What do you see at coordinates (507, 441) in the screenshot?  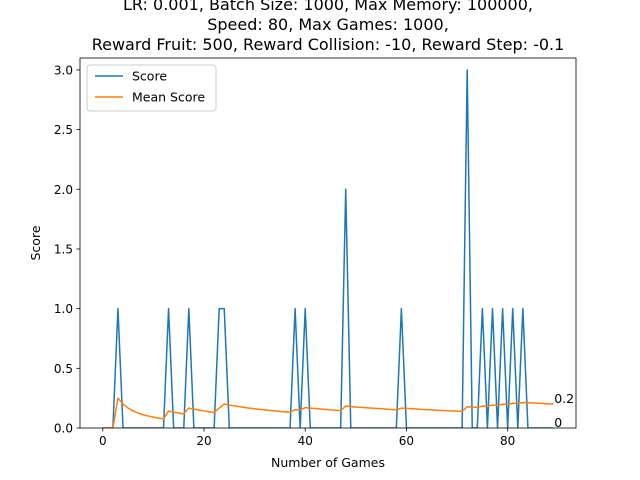 I see `x-tick-label: 80` at bounding box center [507, 441].